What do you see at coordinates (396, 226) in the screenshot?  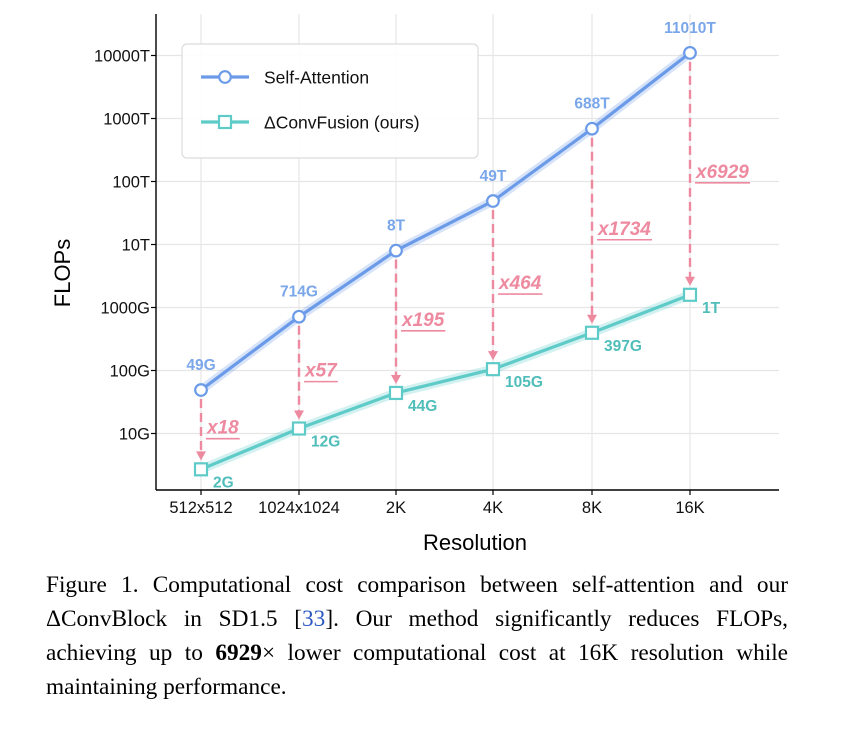 I see `self-attention-data-label: 8T` at bounding box center [396, 226].